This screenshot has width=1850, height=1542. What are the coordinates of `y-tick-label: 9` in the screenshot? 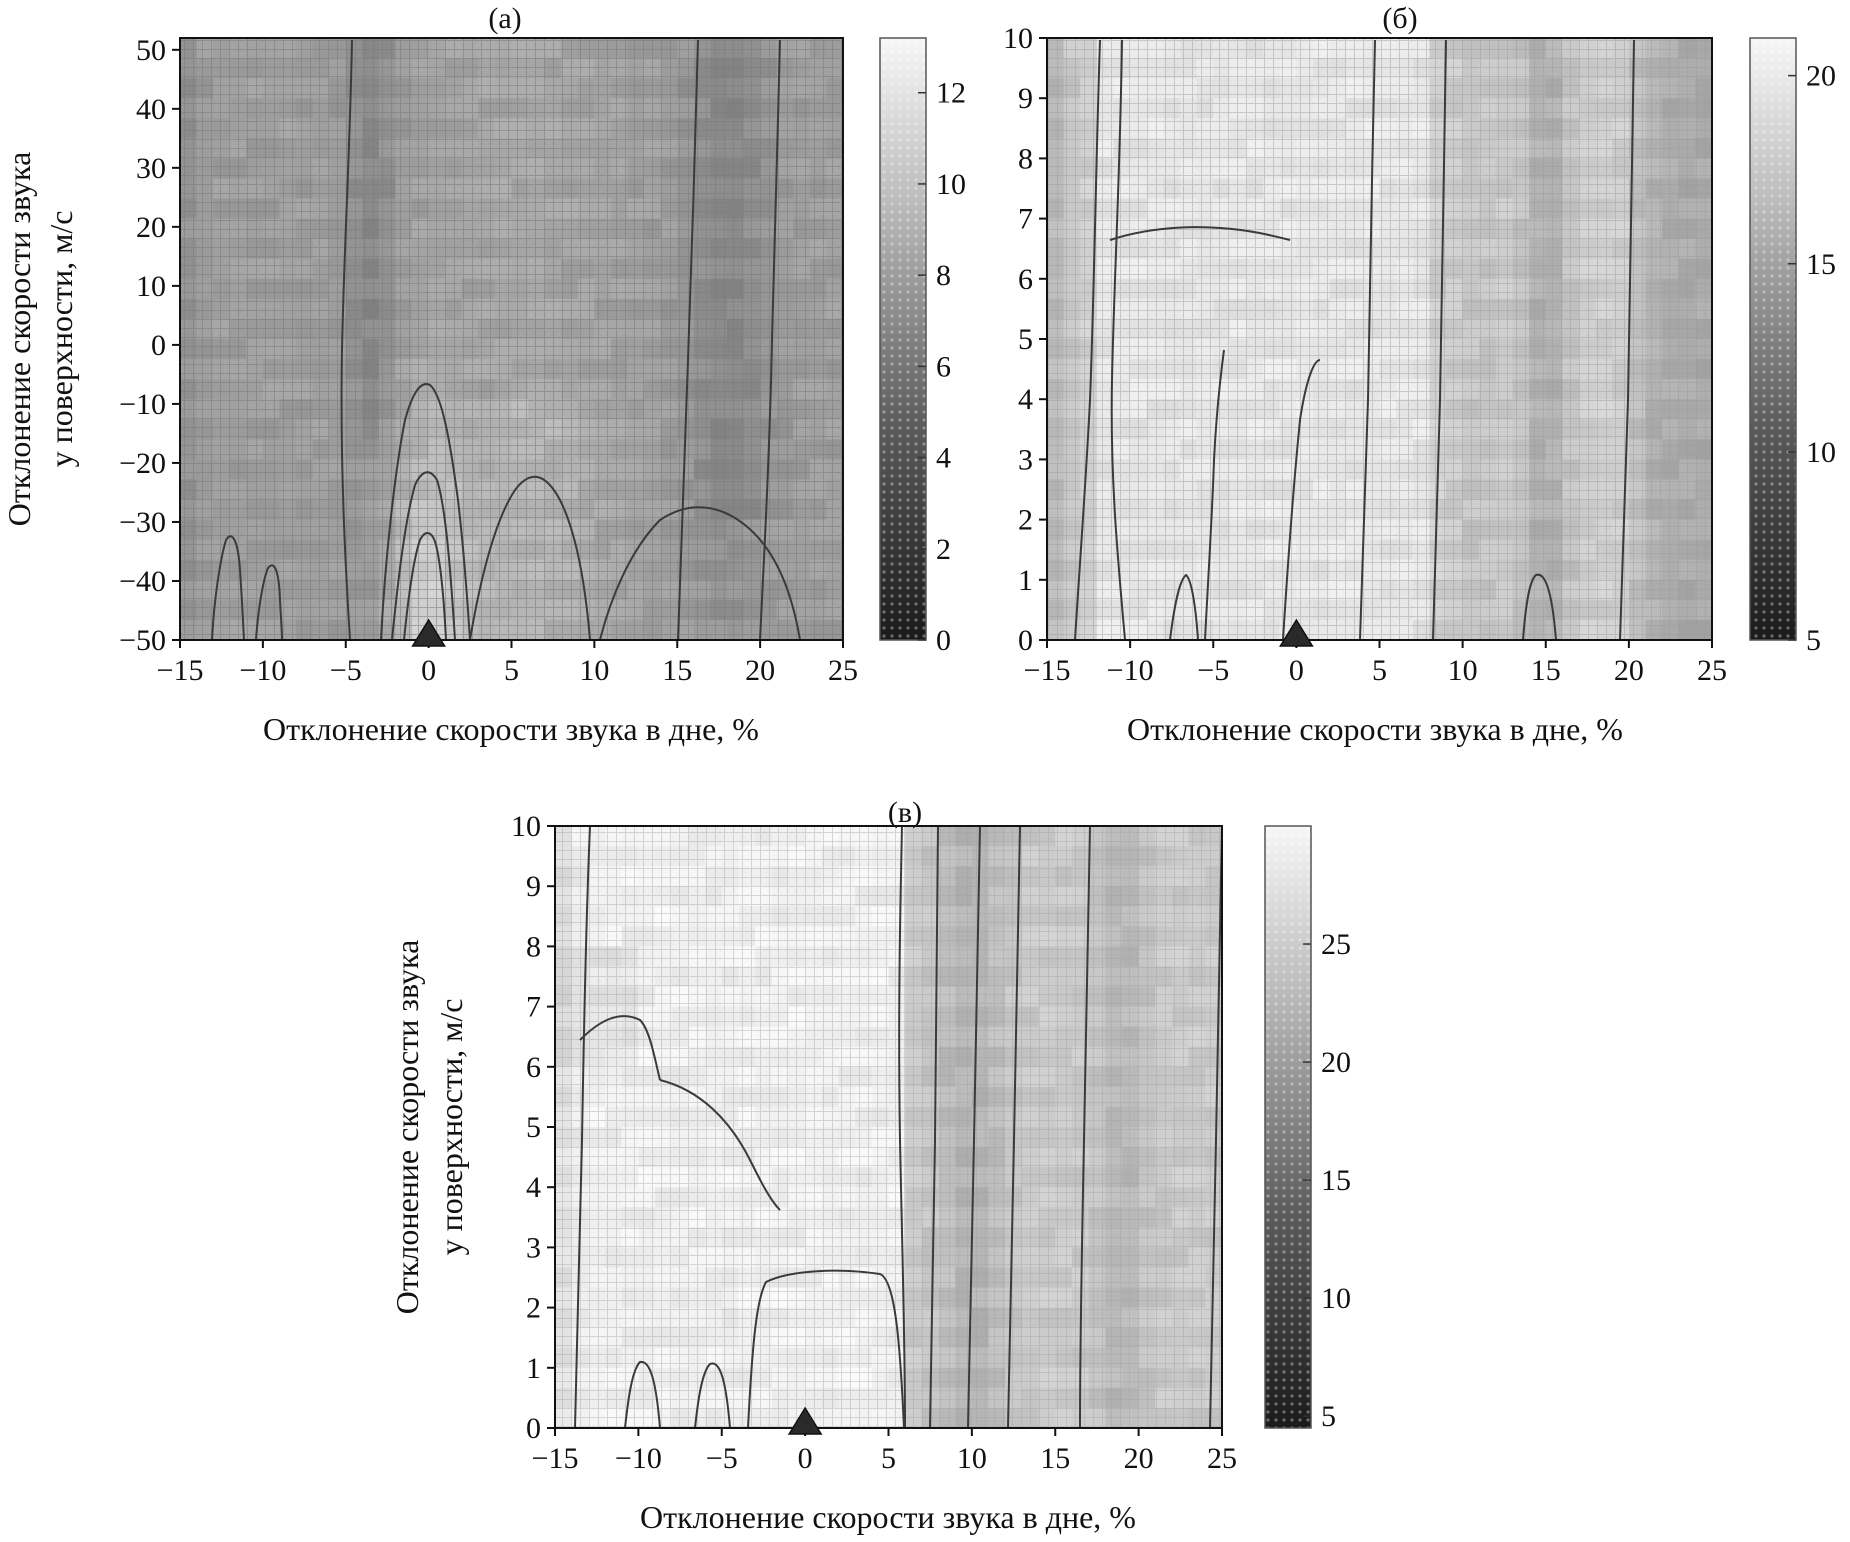 It's located at (533, 886).